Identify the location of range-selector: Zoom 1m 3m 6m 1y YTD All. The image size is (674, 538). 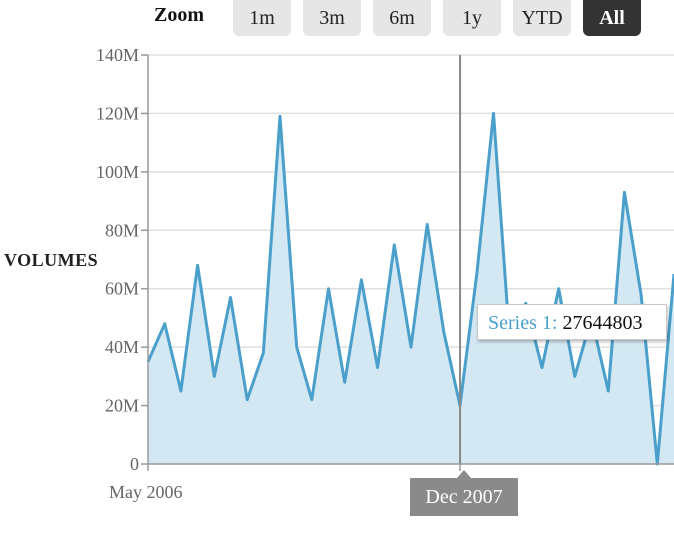
(337, 20).